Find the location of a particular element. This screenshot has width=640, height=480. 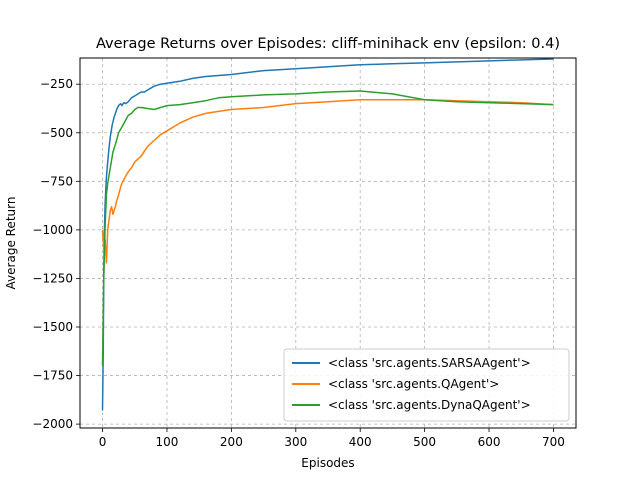

legend-box is located at coordinates (426, 385).